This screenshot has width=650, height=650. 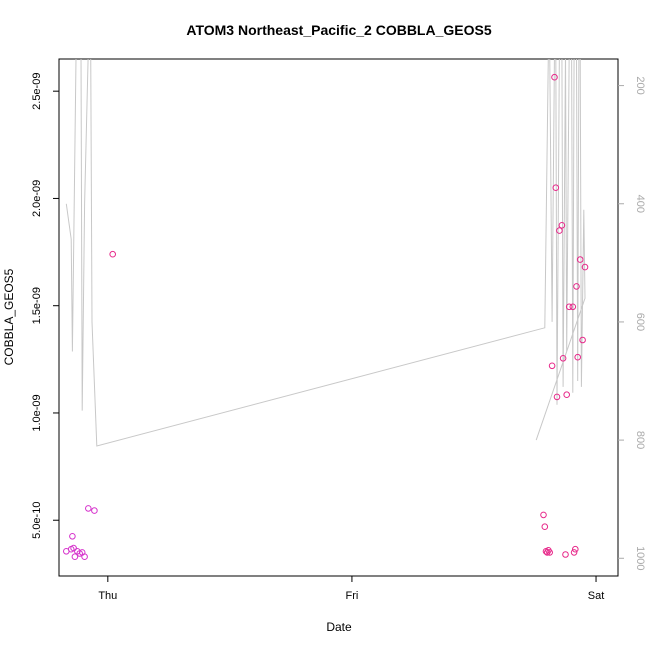 I want to click on y-axis-label: COBBLA_GEOS5, so click(x=9, y=316).